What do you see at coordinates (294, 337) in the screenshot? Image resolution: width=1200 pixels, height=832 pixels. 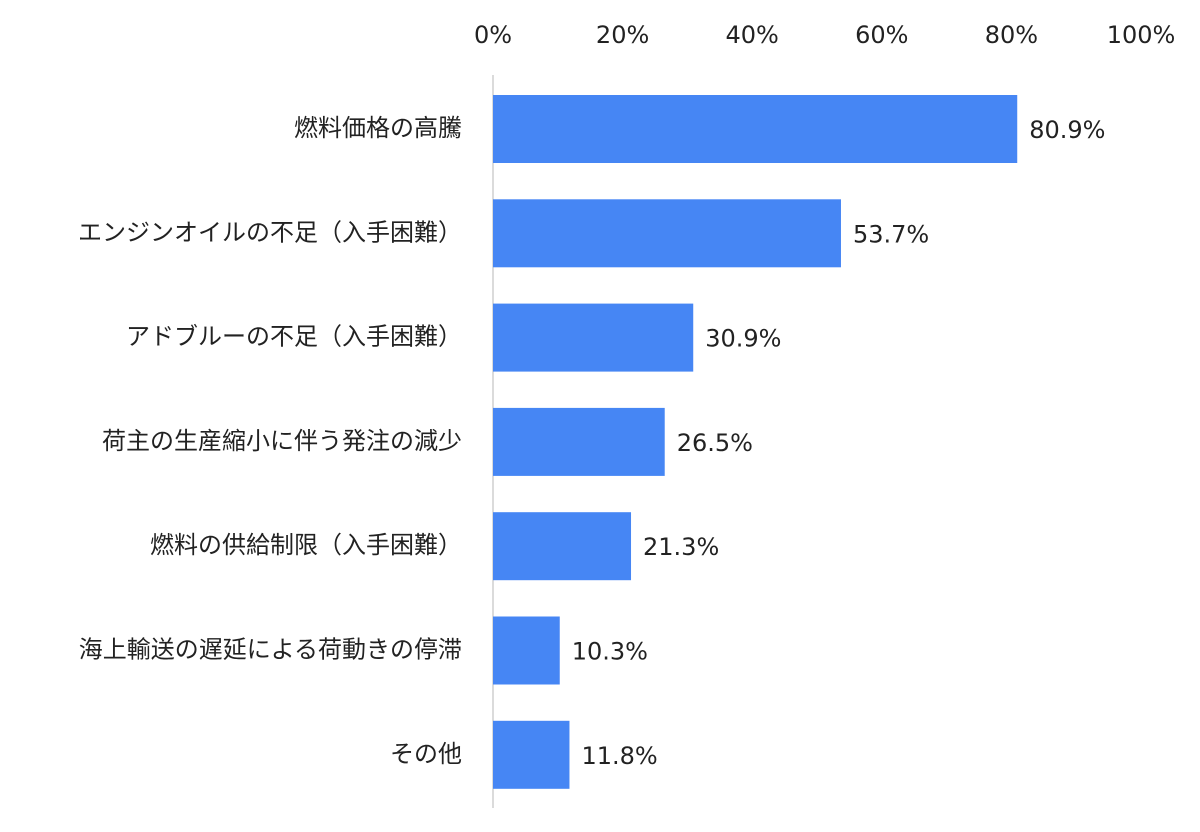 I see `category-label: アドブルーの不足（入手困難）` at bounding box center [294, 337].